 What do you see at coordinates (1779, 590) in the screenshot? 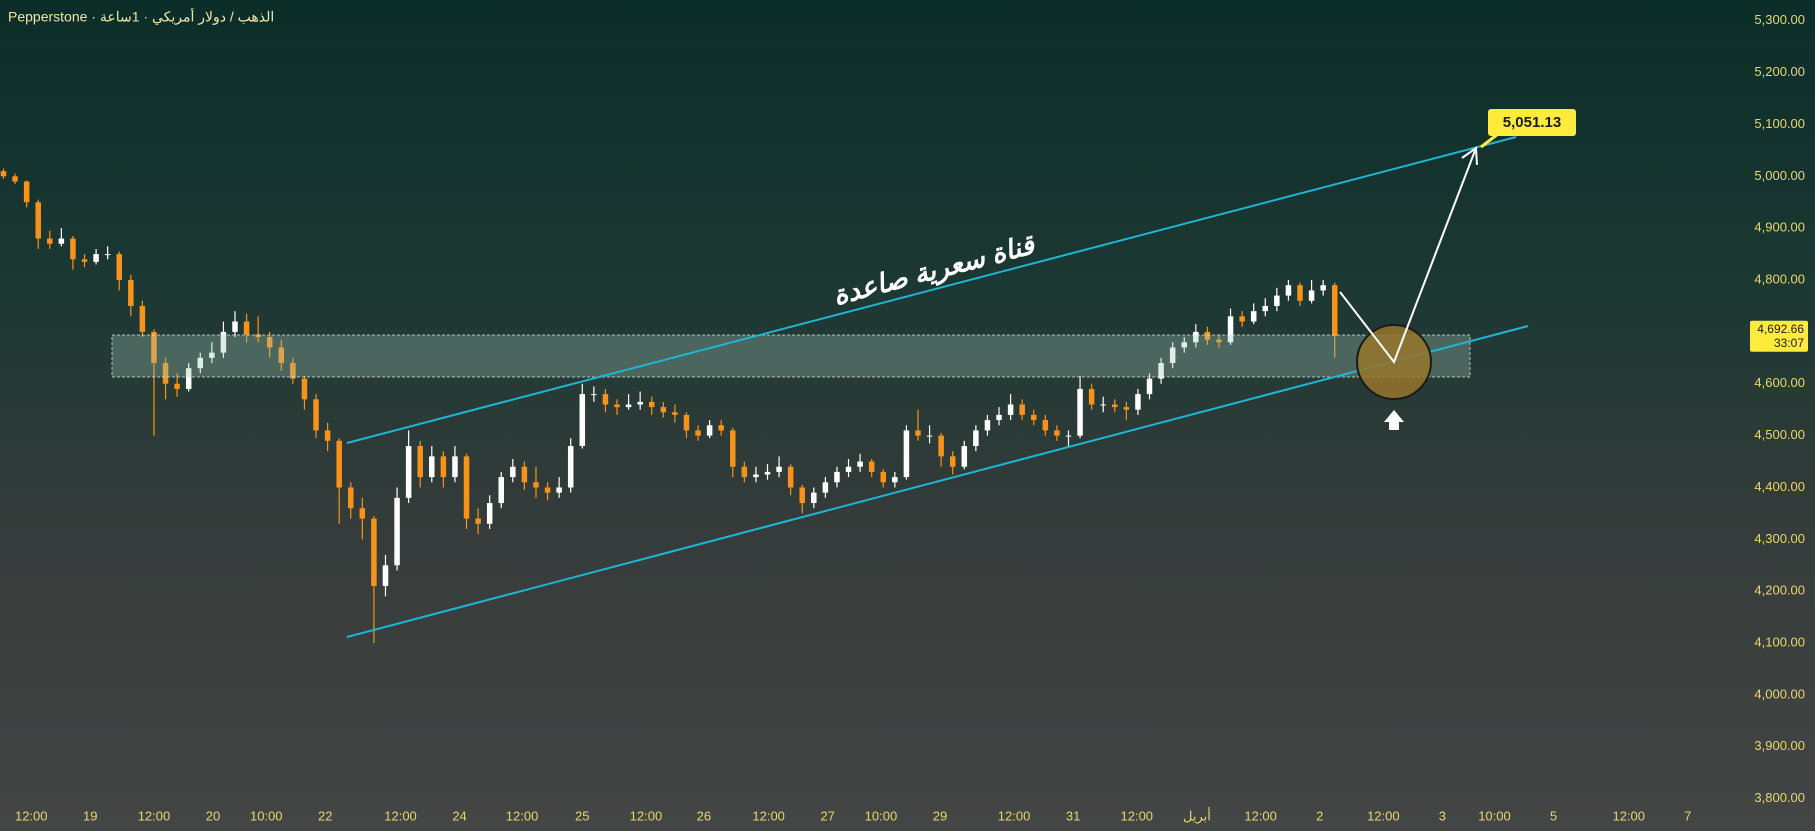
I see `y-tick-label: 4,200.00` at bounding box center [1779, 590].